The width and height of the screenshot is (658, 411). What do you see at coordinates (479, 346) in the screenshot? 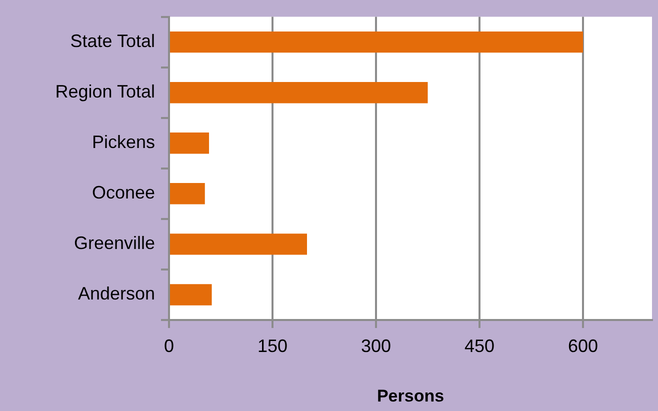
I see `x-tick-label: 450` at bounding box center [479, 346].